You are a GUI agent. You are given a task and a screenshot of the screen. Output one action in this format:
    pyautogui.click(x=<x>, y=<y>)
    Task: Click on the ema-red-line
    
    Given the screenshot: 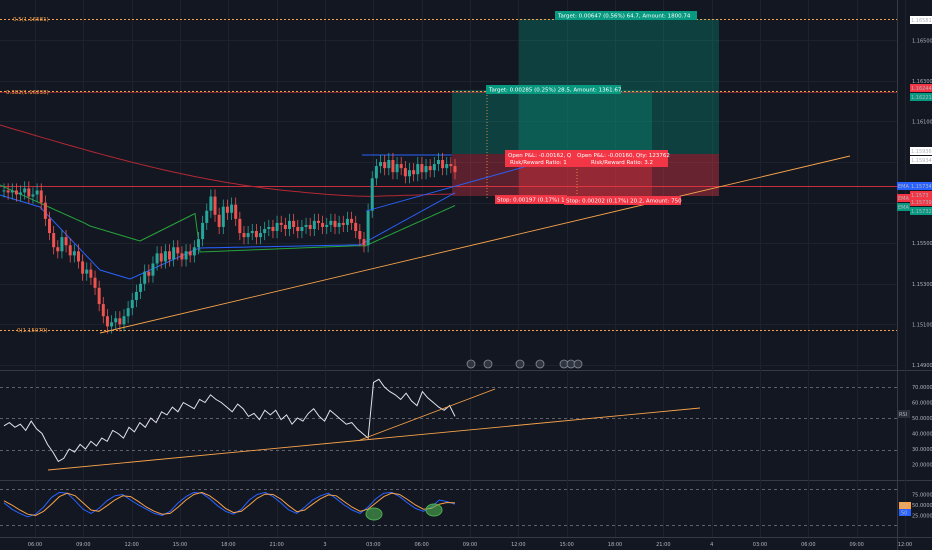 What is the action you would take?
    pyautogui.click(x=228, y=160)
    